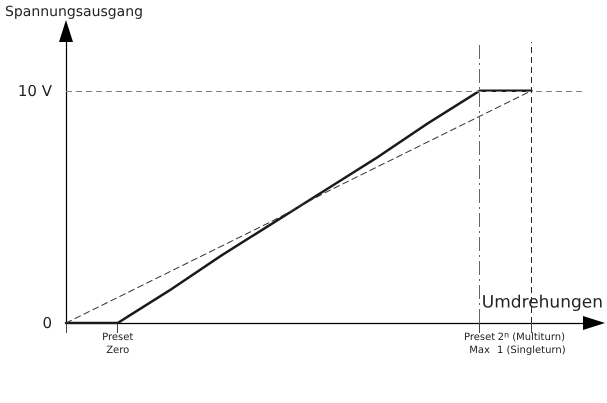 The height and width of the screenshot is (403, 607). Describe the element at coordinates (542, 302) in the screenshot. I see `x-axis-title: Umdrehungen` at that location.